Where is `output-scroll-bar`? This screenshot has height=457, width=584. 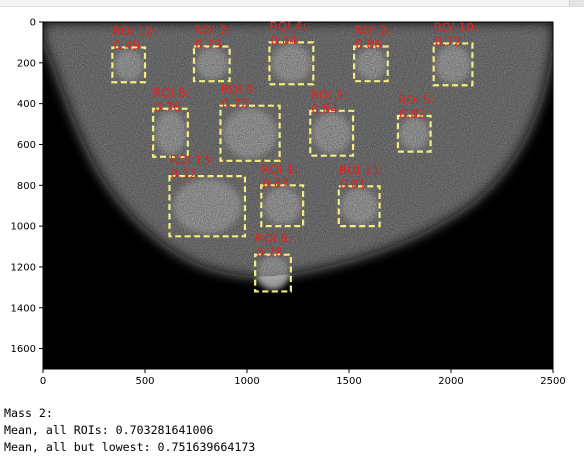
output-scroll-bar is located at coordinates (292, 3).